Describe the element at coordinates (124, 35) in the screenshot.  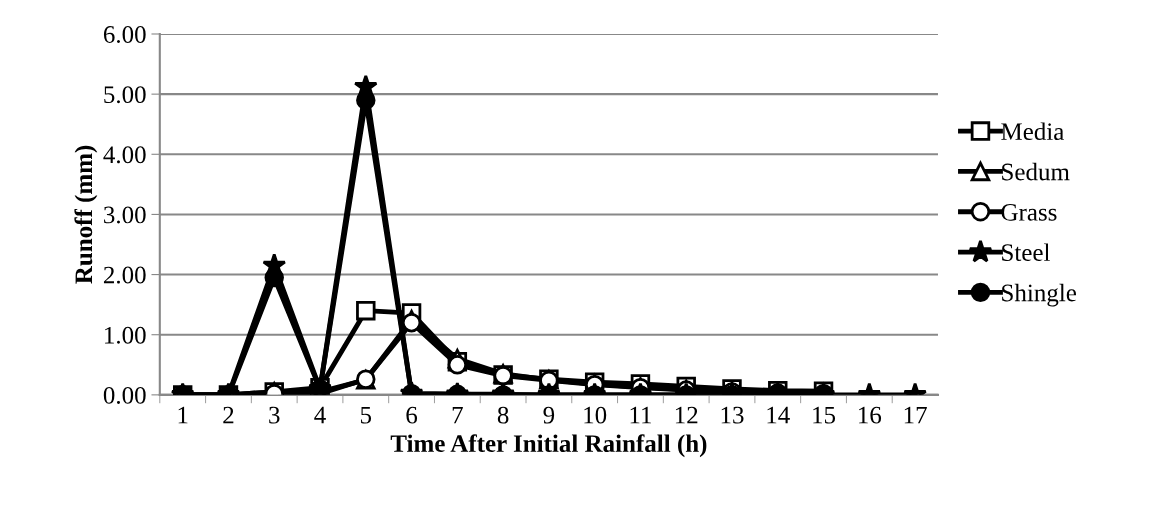
I see `y-tick-label: 6.00` at that location.